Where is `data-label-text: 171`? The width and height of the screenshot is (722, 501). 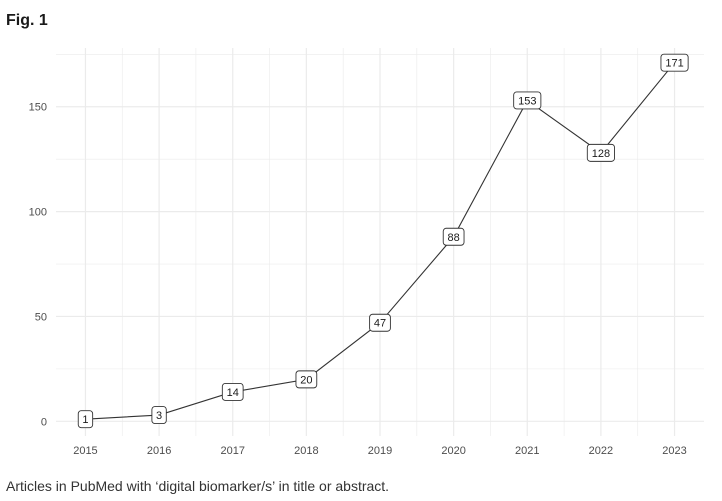 data-label-text: 171 is located at coordinates (674, 64).